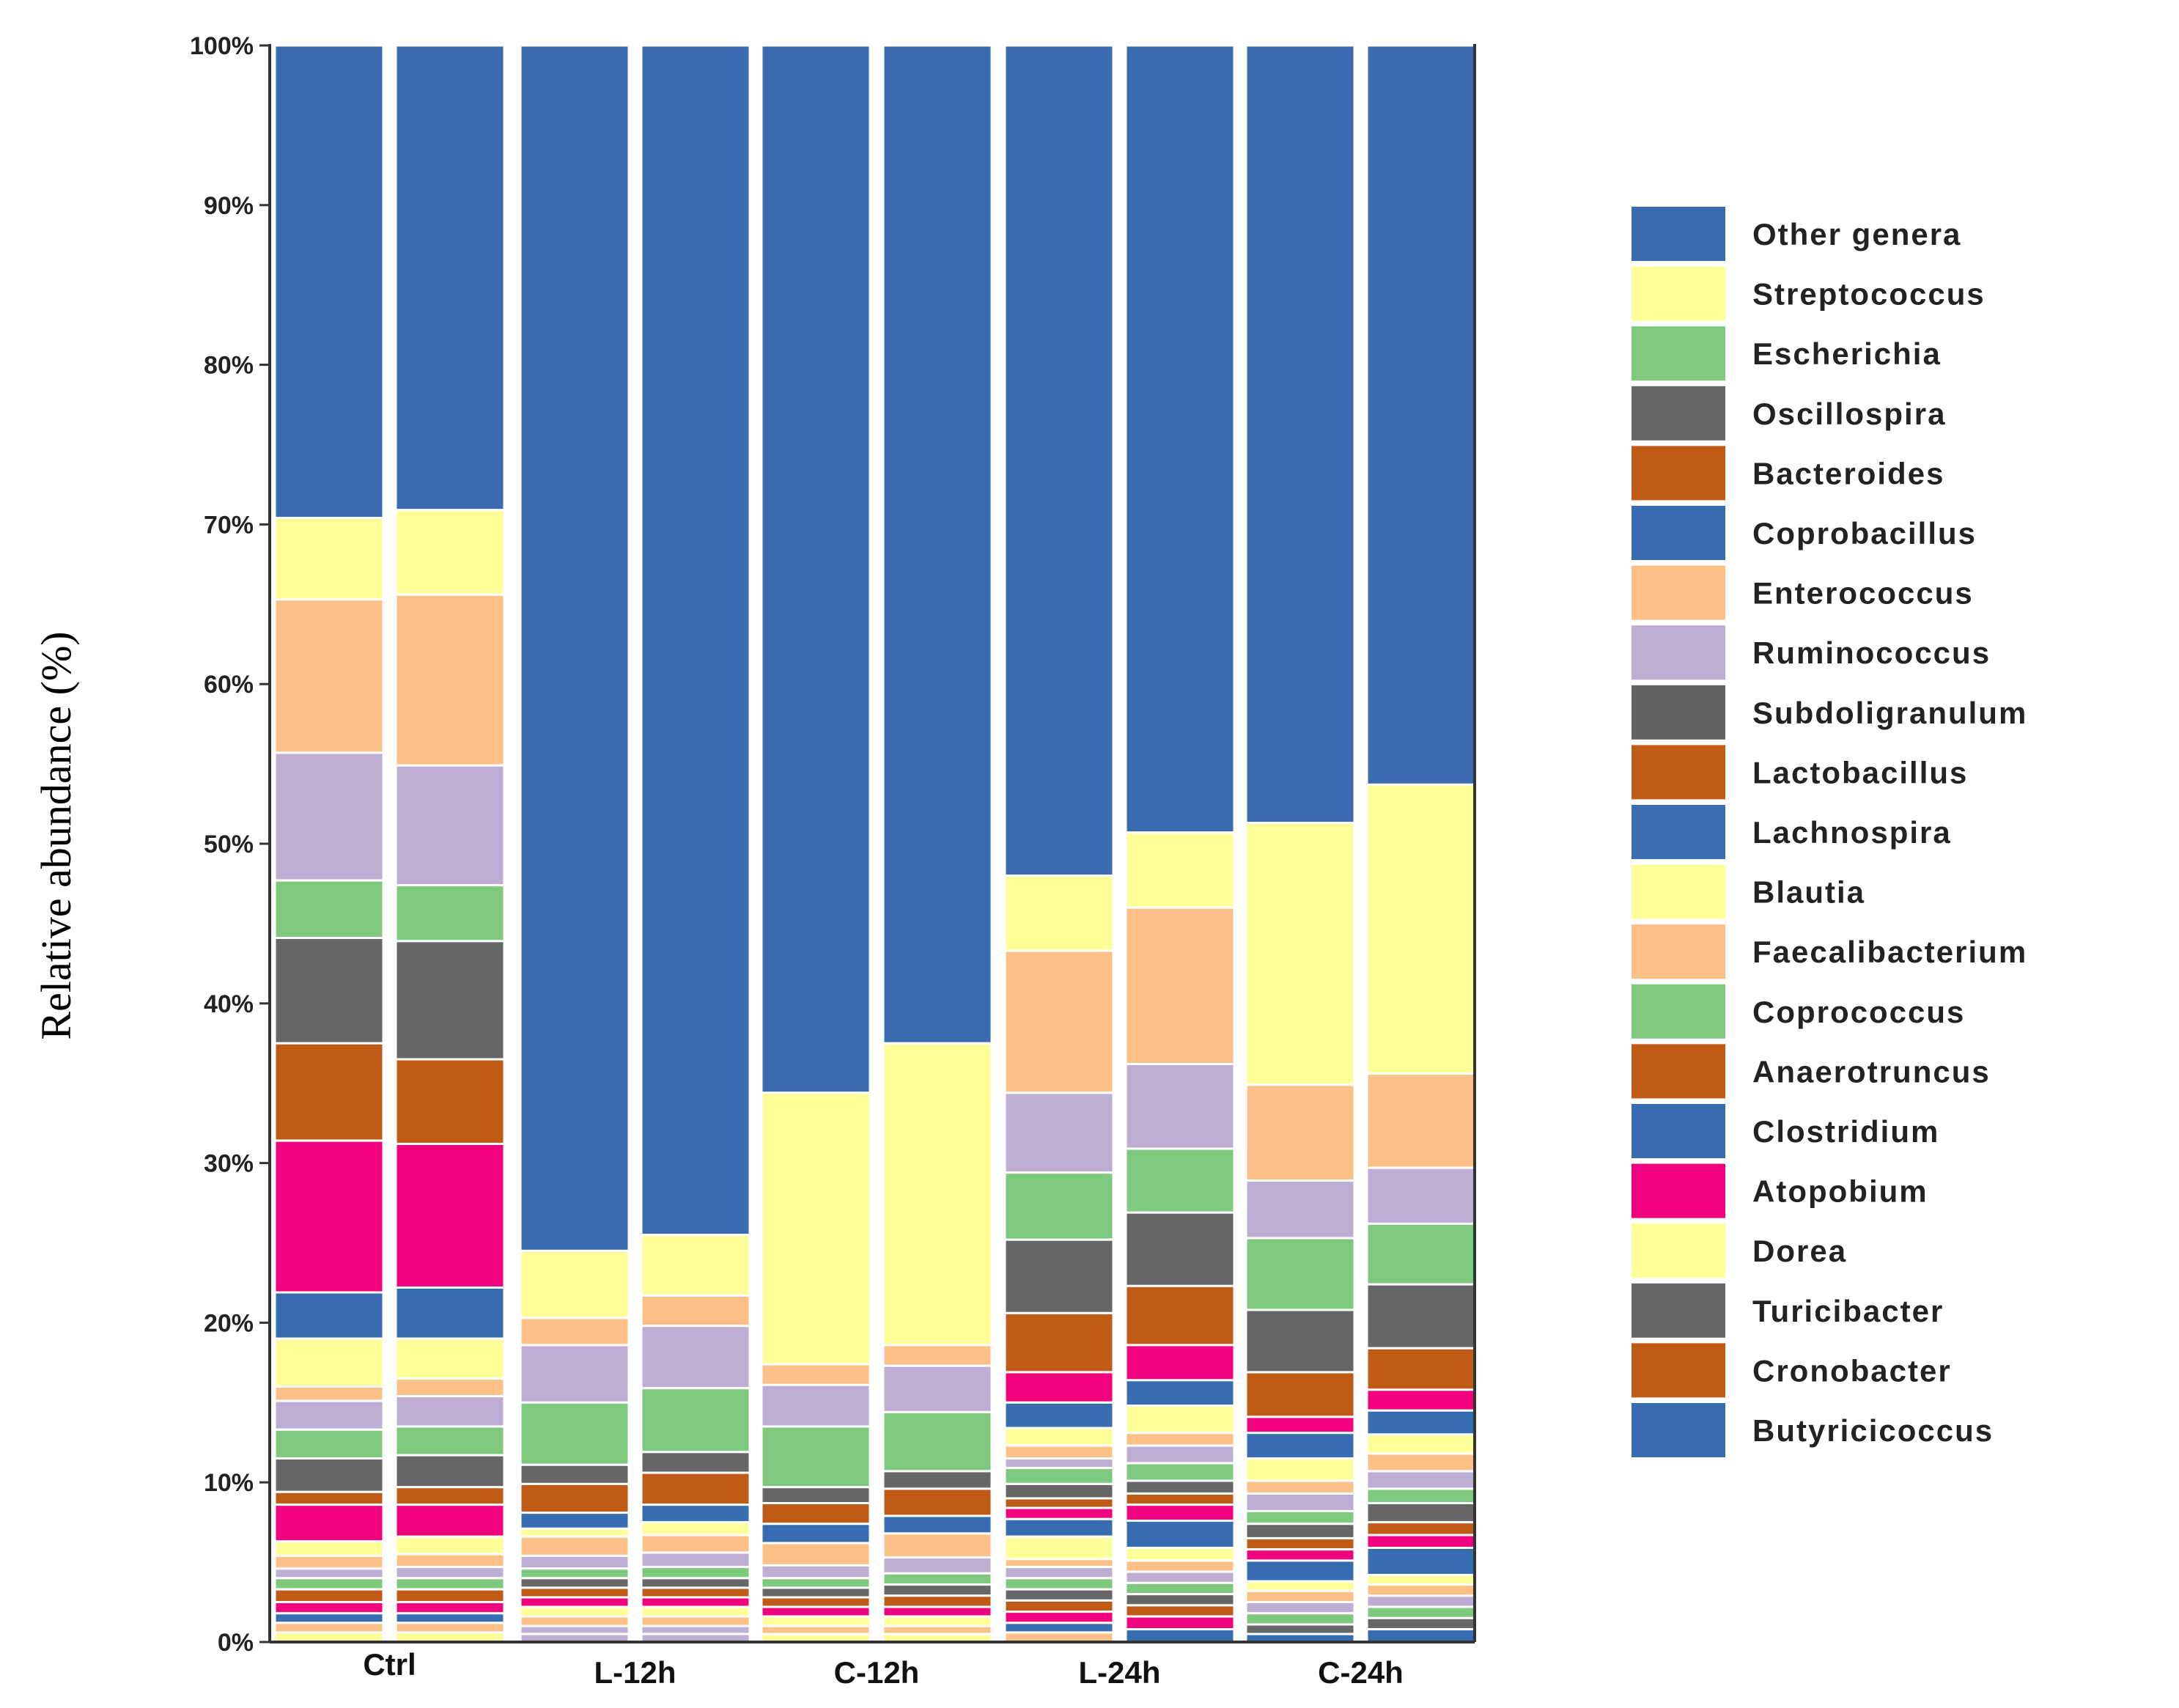 The height and width of the screenshot is (1708, 2179). I want to click on legend-label: Coprococcus, so click(1858, 1012).